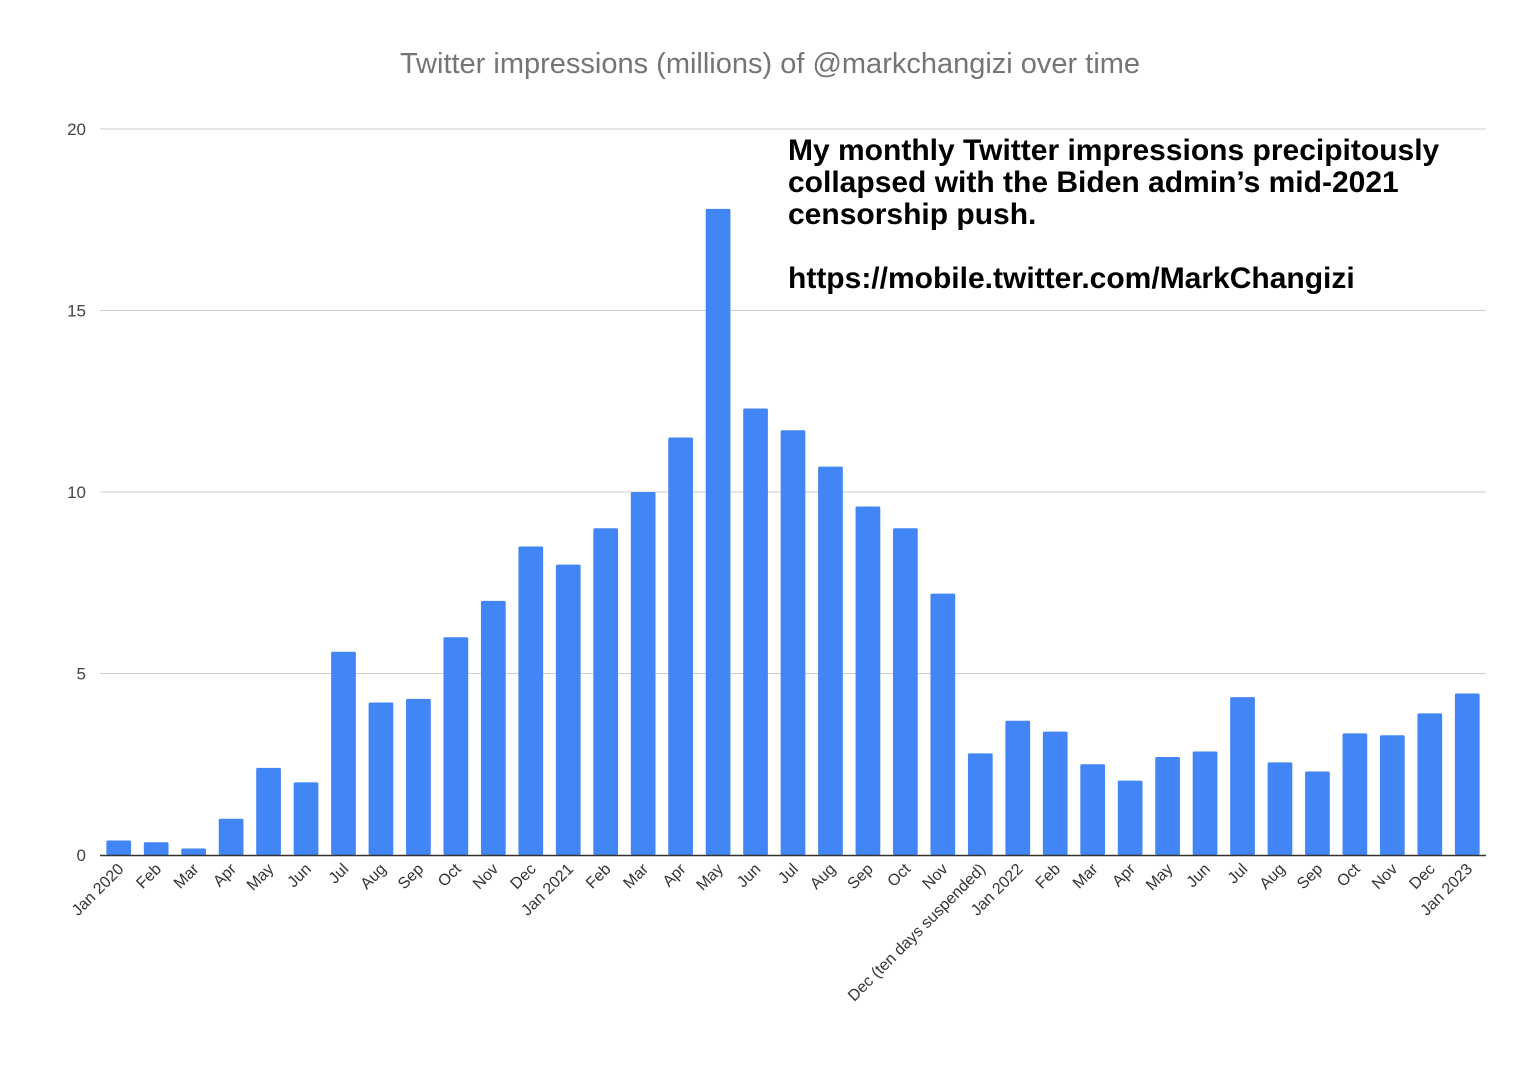 The width and height of the screenshot is (1540, 1080). Describe the element at coordinates (81, 855) in the screenshot. I see `y-tick-label: 0` at that location.